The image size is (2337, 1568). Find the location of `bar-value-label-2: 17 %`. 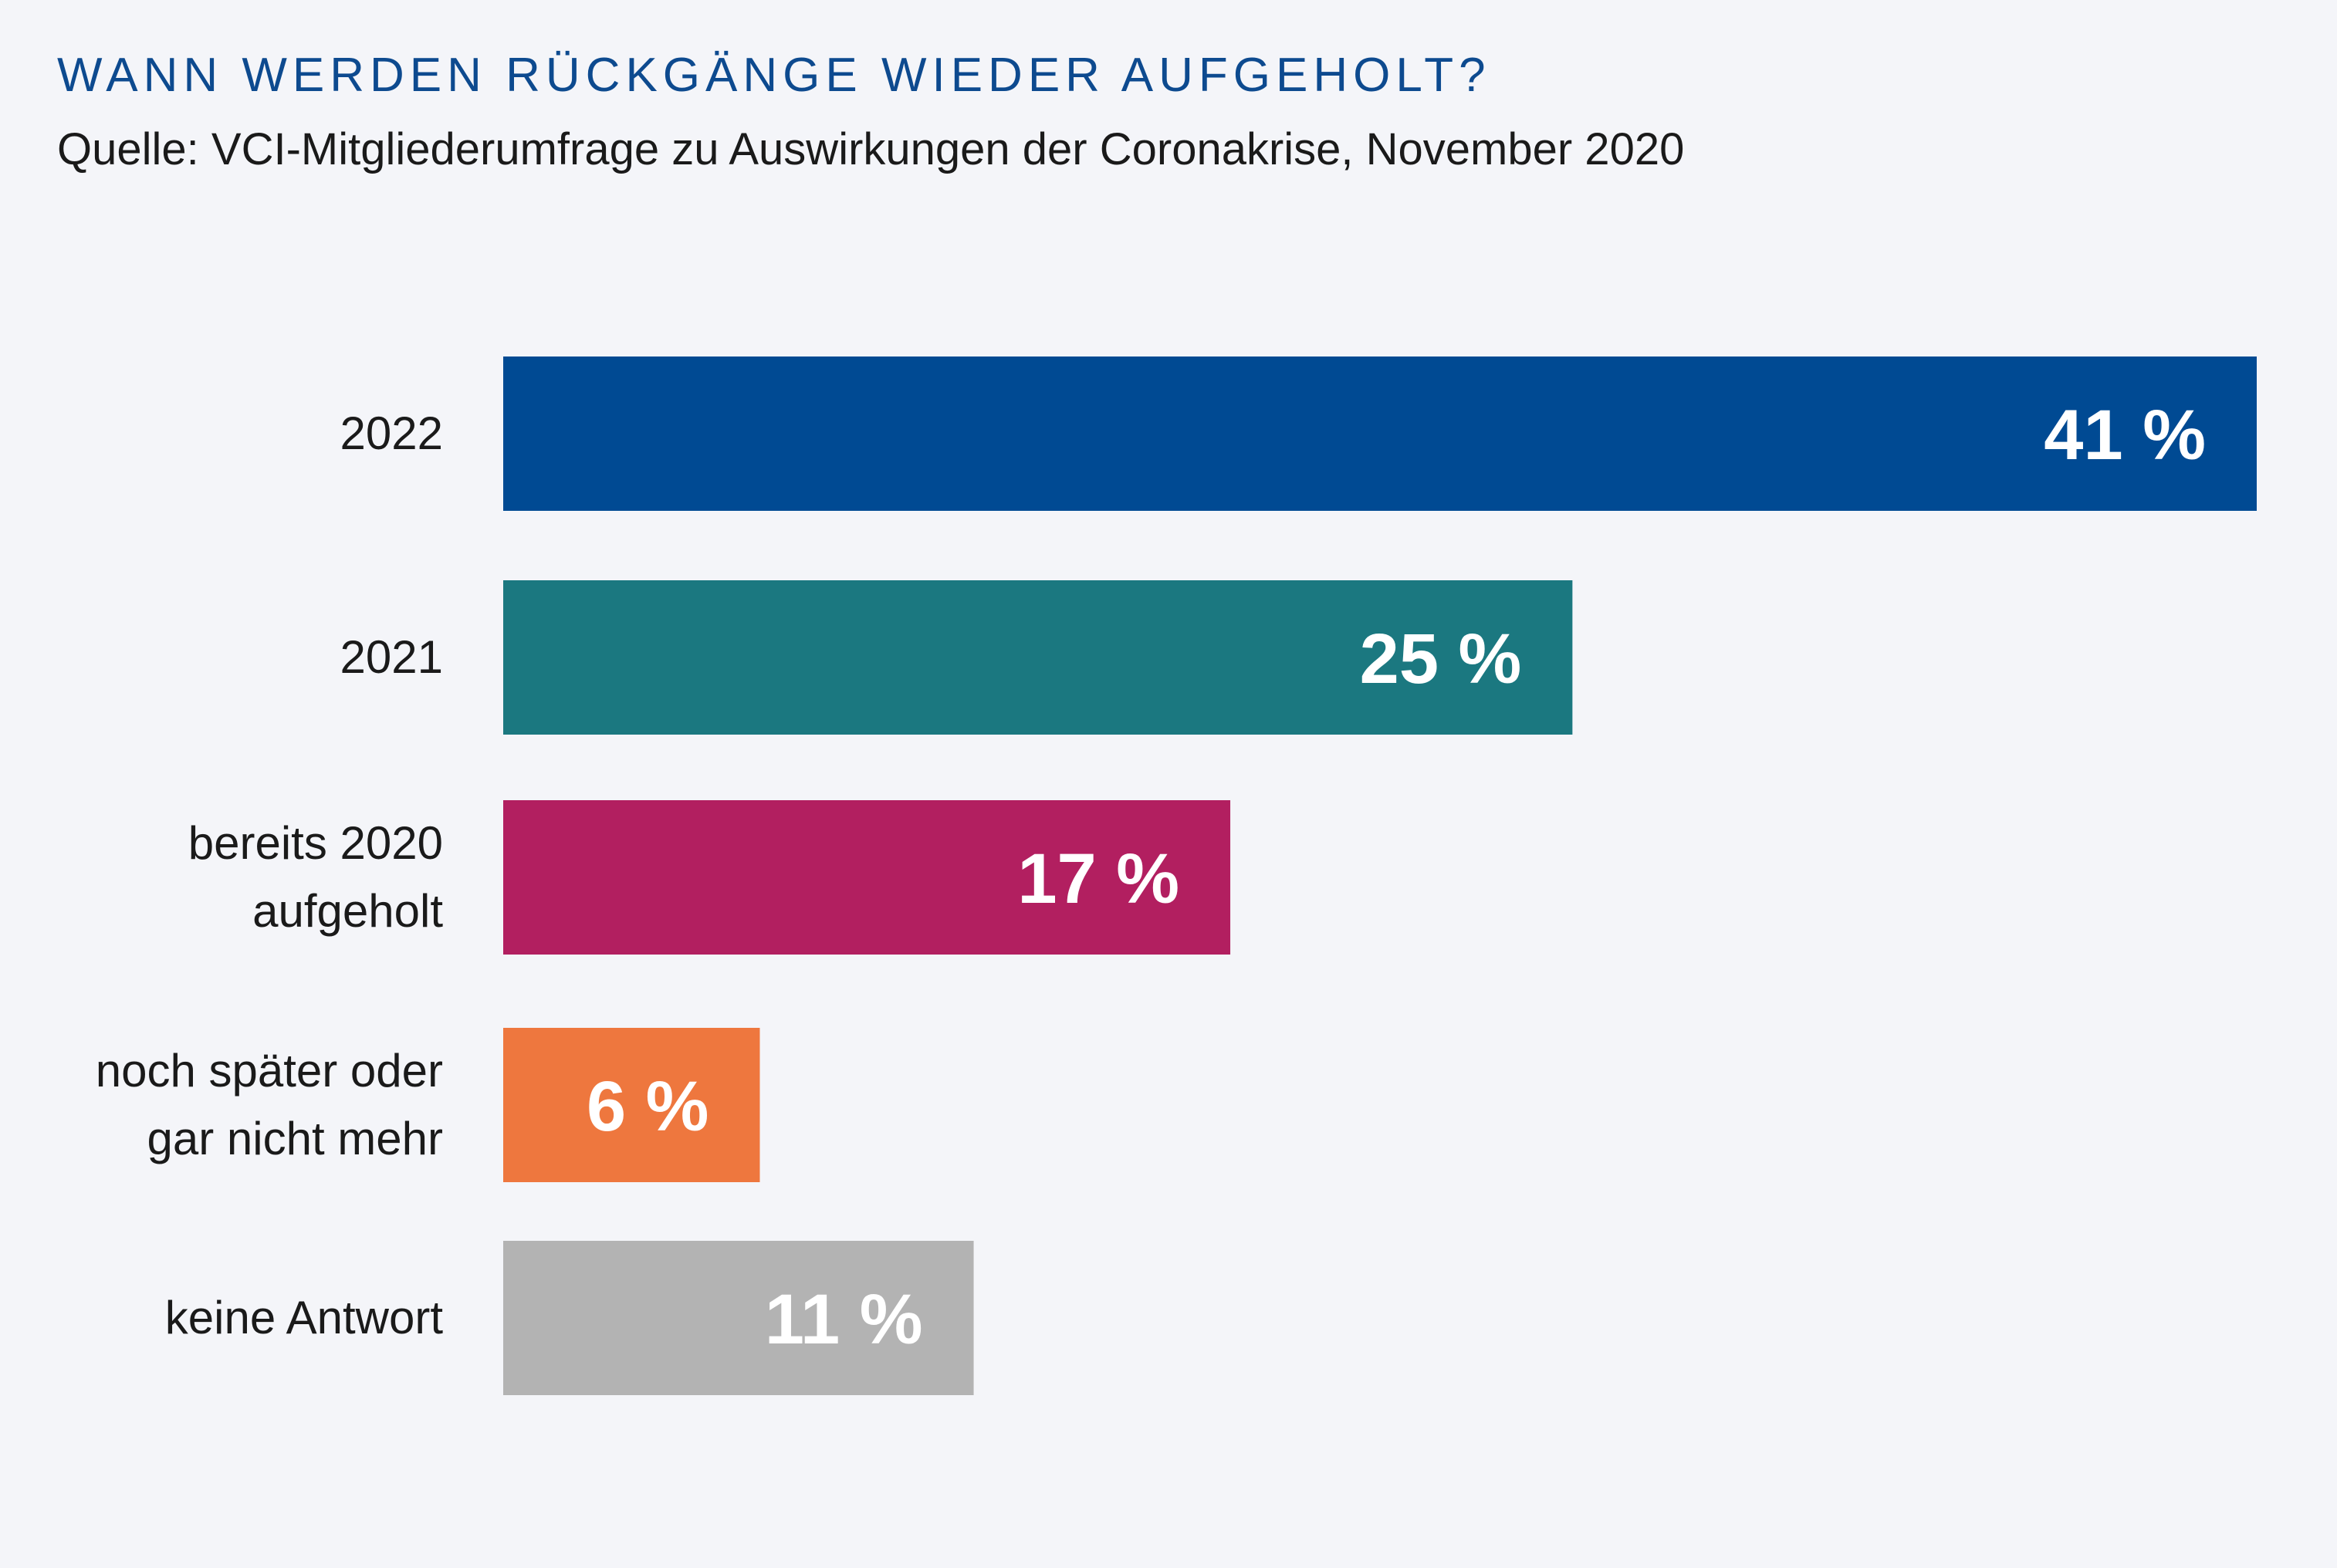

bar-value-label-2: 17 % is located at coordinates (1098, 879).